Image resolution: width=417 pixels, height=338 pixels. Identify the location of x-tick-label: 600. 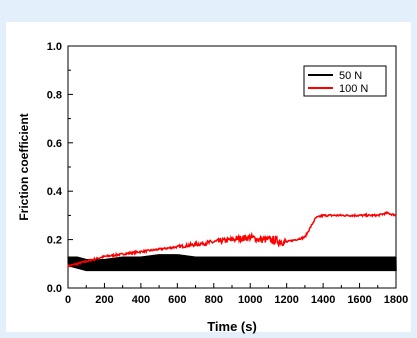
(177, 300).